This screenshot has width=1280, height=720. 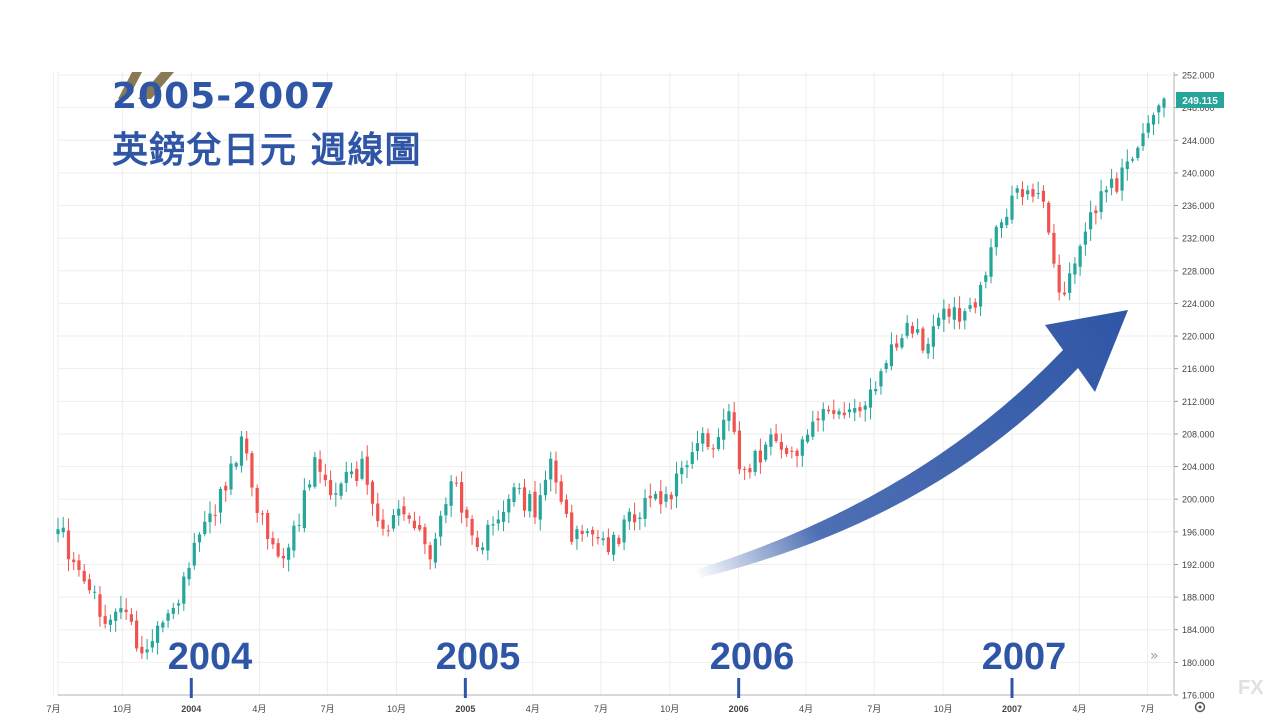 What do you see at coordinates (1154, 656) in the screenshot?
I see `scroll-right-icon: »` at bounding box center [1154, 656].